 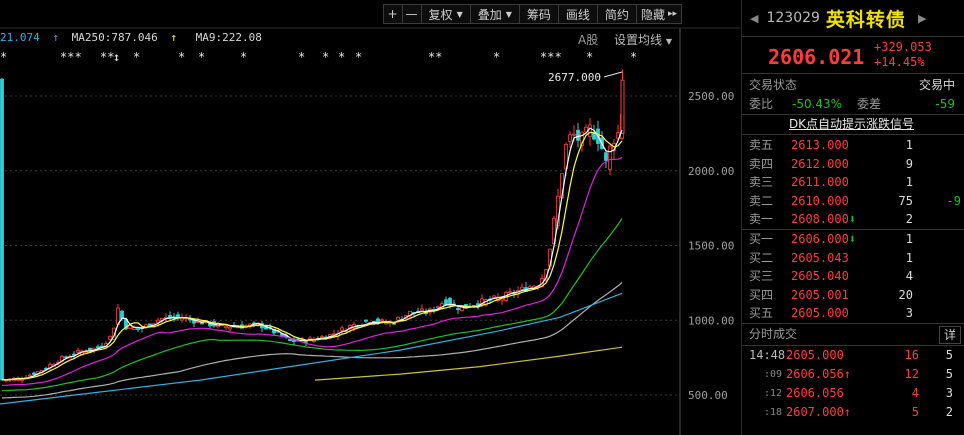 I want to click on trade-row: :18 2607.000↑ 5 2, so click(x=853, y=412).